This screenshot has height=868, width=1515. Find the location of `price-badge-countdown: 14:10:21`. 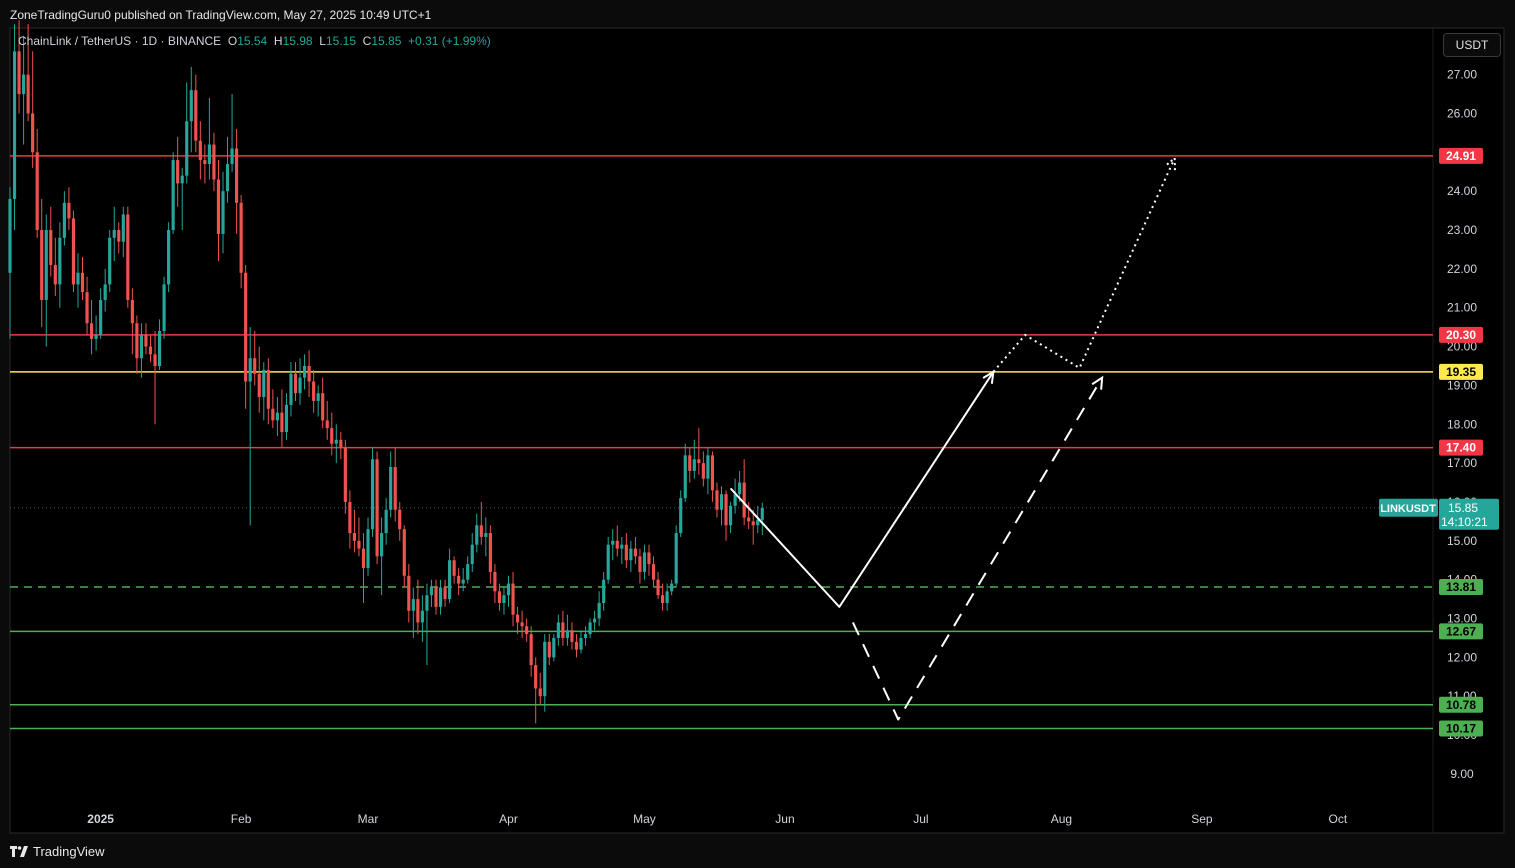

price-badge-countdown: 14:10:21 is located at coordinates (1464, 522).